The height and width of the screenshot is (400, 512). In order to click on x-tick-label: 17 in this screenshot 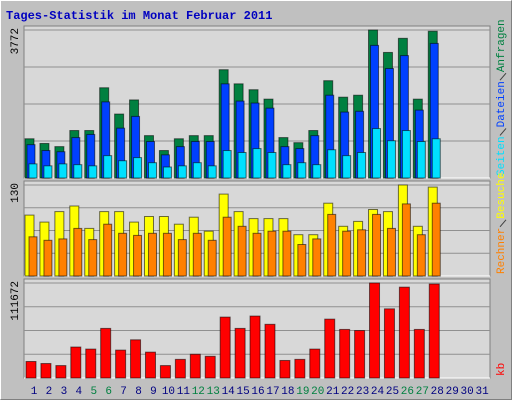, I will do `click(272, 392)`.